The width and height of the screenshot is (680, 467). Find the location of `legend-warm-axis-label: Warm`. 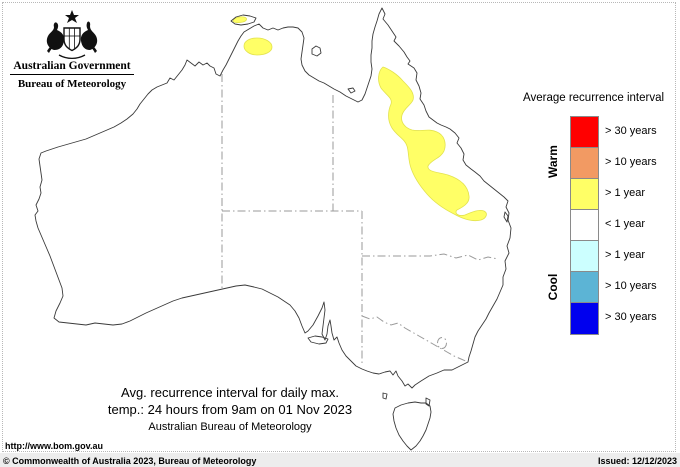

legend-warm-axis-label: Warm is located at coordinates (553, 161).